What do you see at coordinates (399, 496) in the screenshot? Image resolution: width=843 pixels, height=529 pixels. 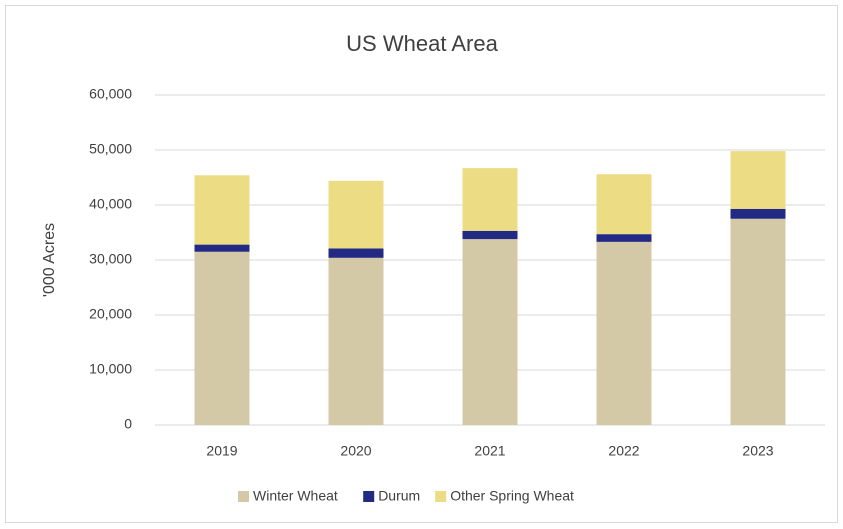 I see `legend-label: Durum` at bounding box center [399, 496].